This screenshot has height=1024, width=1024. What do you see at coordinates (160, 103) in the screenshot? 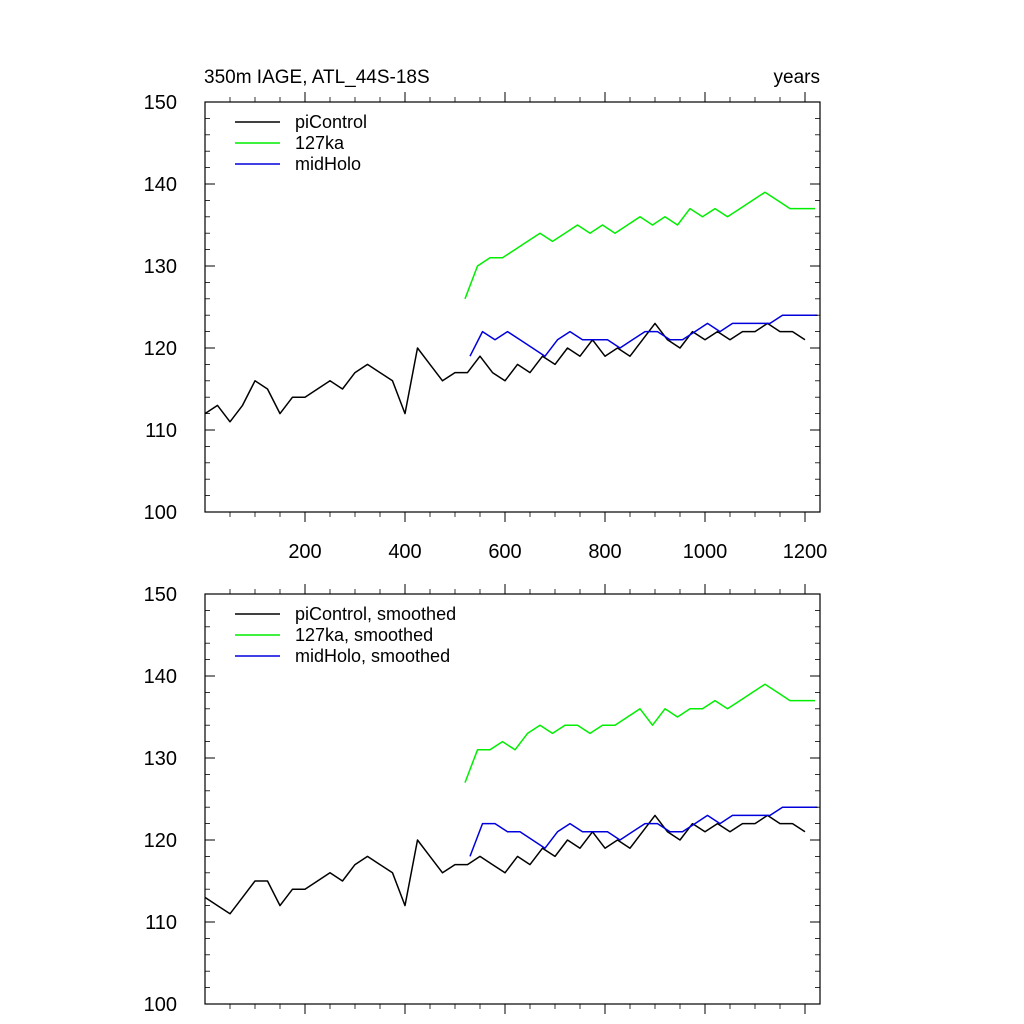
I see `top-y-tick-label: 150` at bounding box center [160, 103].